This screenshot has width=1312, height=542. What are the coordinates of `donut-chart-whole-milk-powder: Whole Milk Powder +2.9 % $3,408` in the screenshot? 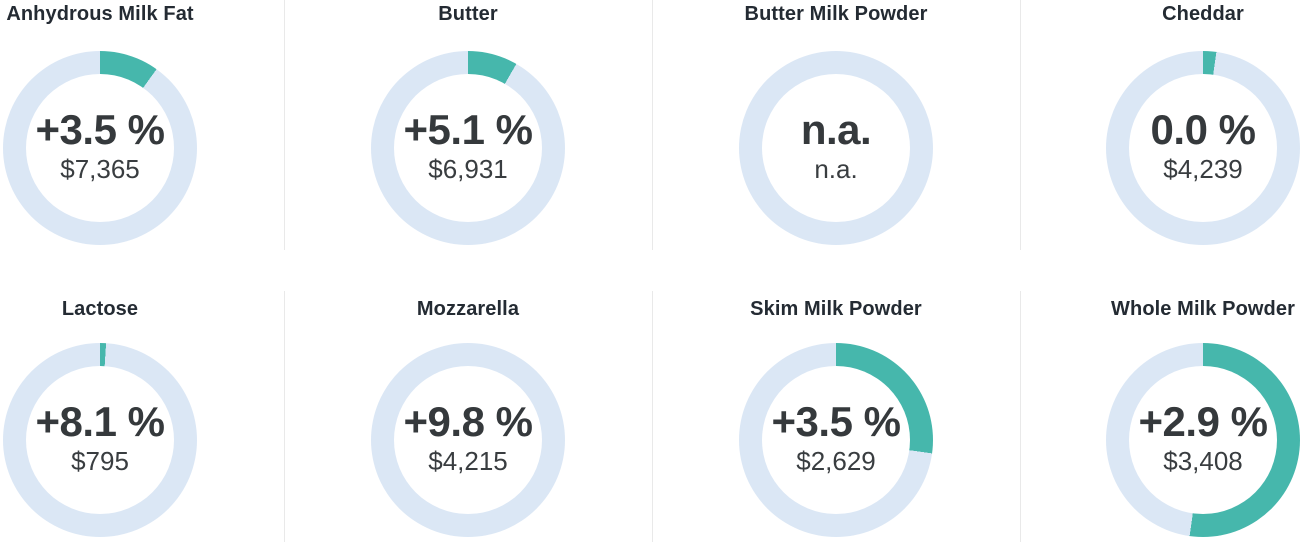 It's located at (1165, 416).